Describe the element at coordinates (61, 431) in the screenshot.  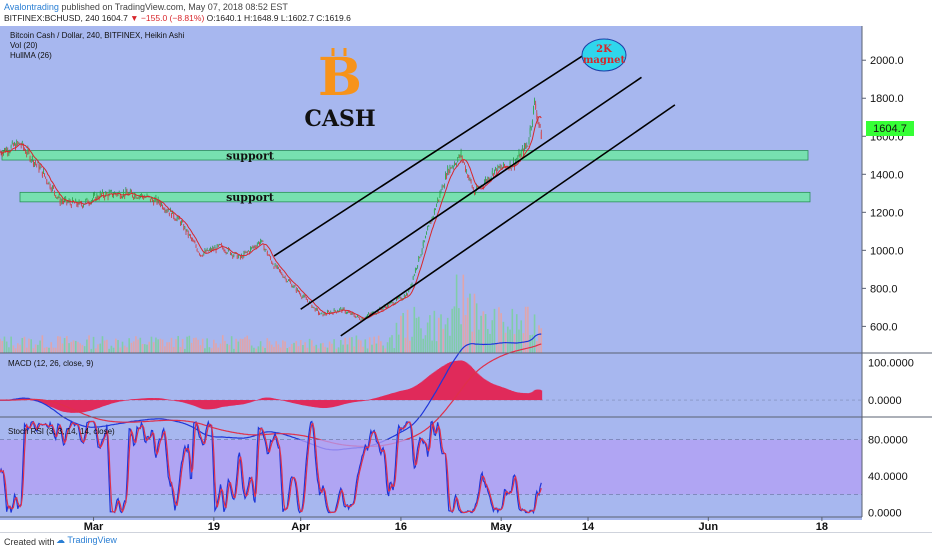
I see `rsi-legend: Stoch RSI (3, 3, 14, 14, close)` at that location.